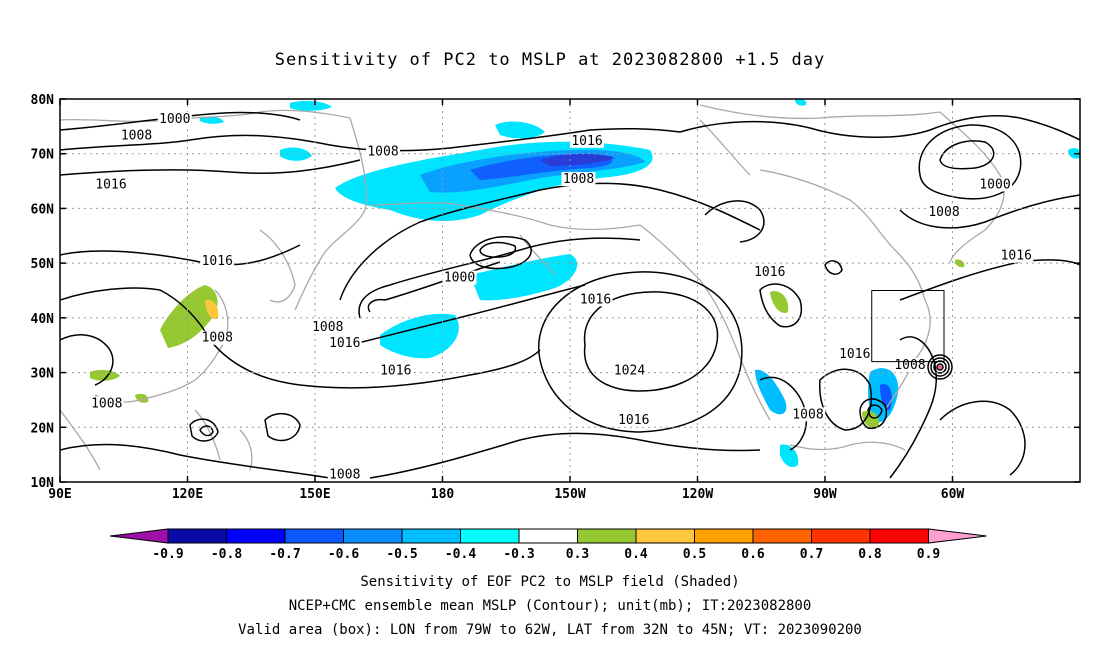 The height and width of the screenshot is (650, 1100). Describe the element at coordinates (460, 554) in the screenshot. I see `colorbar-label: -0.4` at that location.